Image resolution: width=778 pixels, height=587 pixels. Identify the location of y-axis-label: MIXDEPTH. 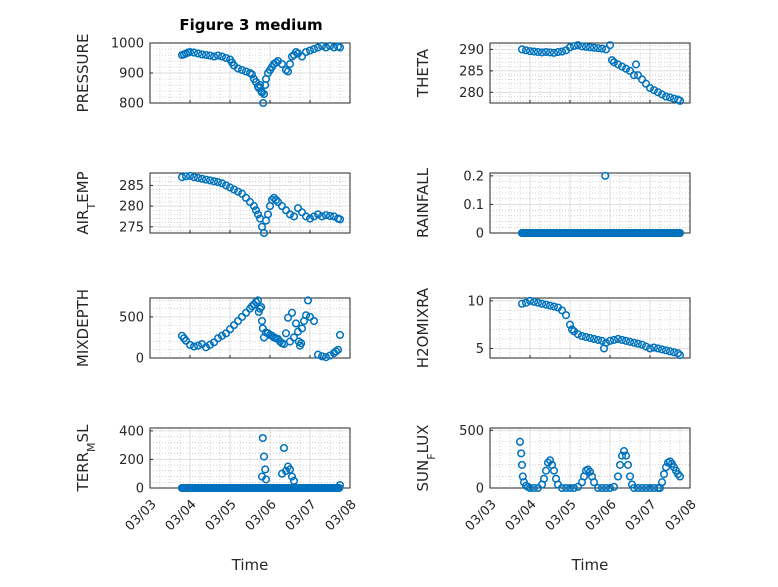
(83, 328).